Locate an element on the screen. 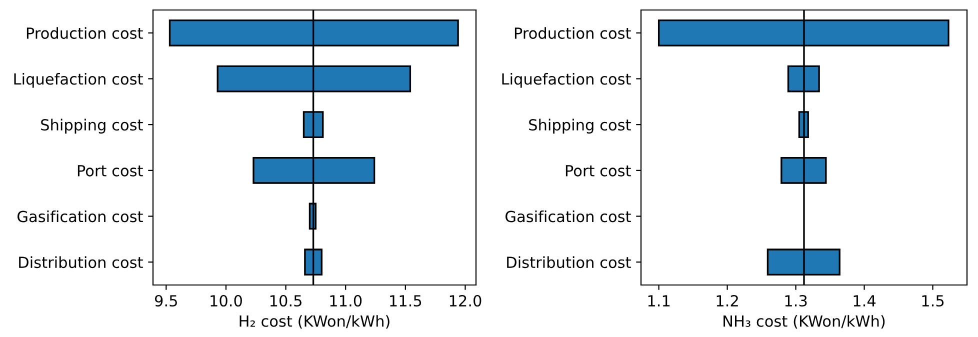  x-tick-label: 10.0 is located at coordinates (226, 300).